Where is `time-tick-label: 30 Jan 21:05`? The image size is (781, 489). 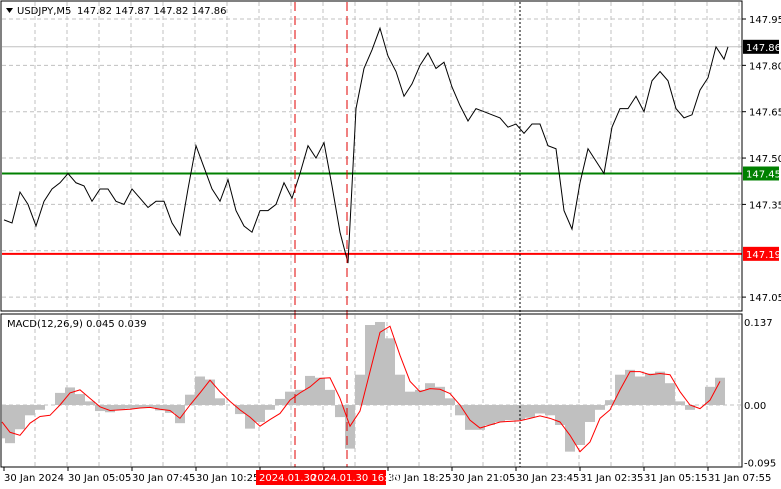 time-tick-label: 30 Jan 21:05 is located at coordinates (483, 478).